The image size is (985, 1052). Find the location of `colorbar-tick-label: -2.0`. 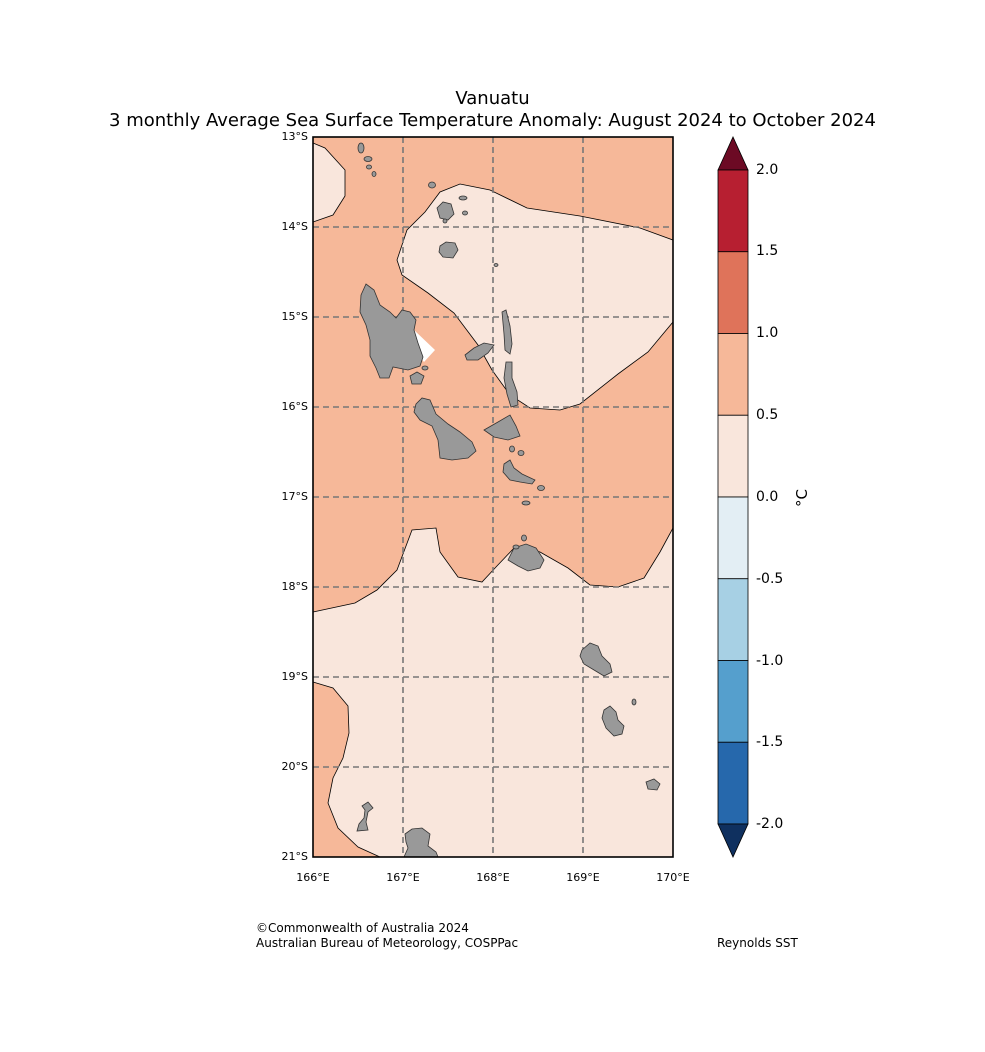

colorbar-tick-label: -2.0 is located at coordinates (770, 824).